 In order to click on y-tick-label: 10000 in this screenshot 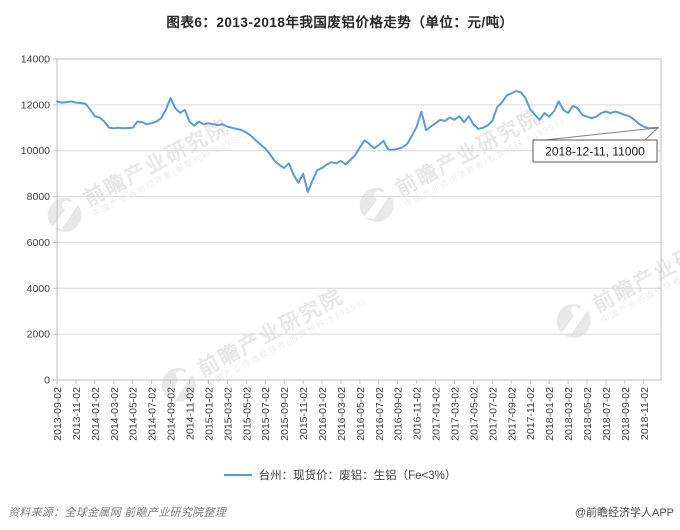, I will do `click(35, 151)`.